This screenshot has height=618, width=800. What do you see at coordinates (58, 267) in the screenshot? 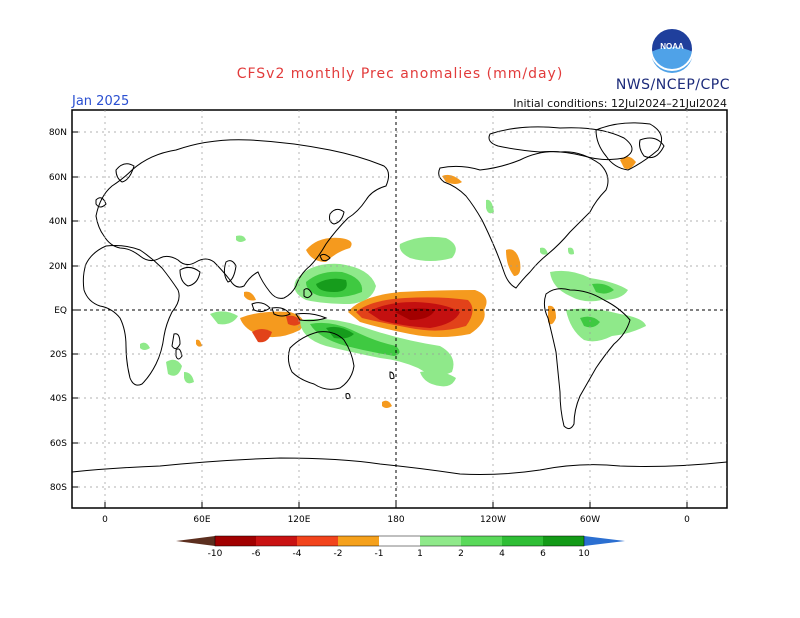
I see `lat-label: 20N` at bounding box center [58, 267].